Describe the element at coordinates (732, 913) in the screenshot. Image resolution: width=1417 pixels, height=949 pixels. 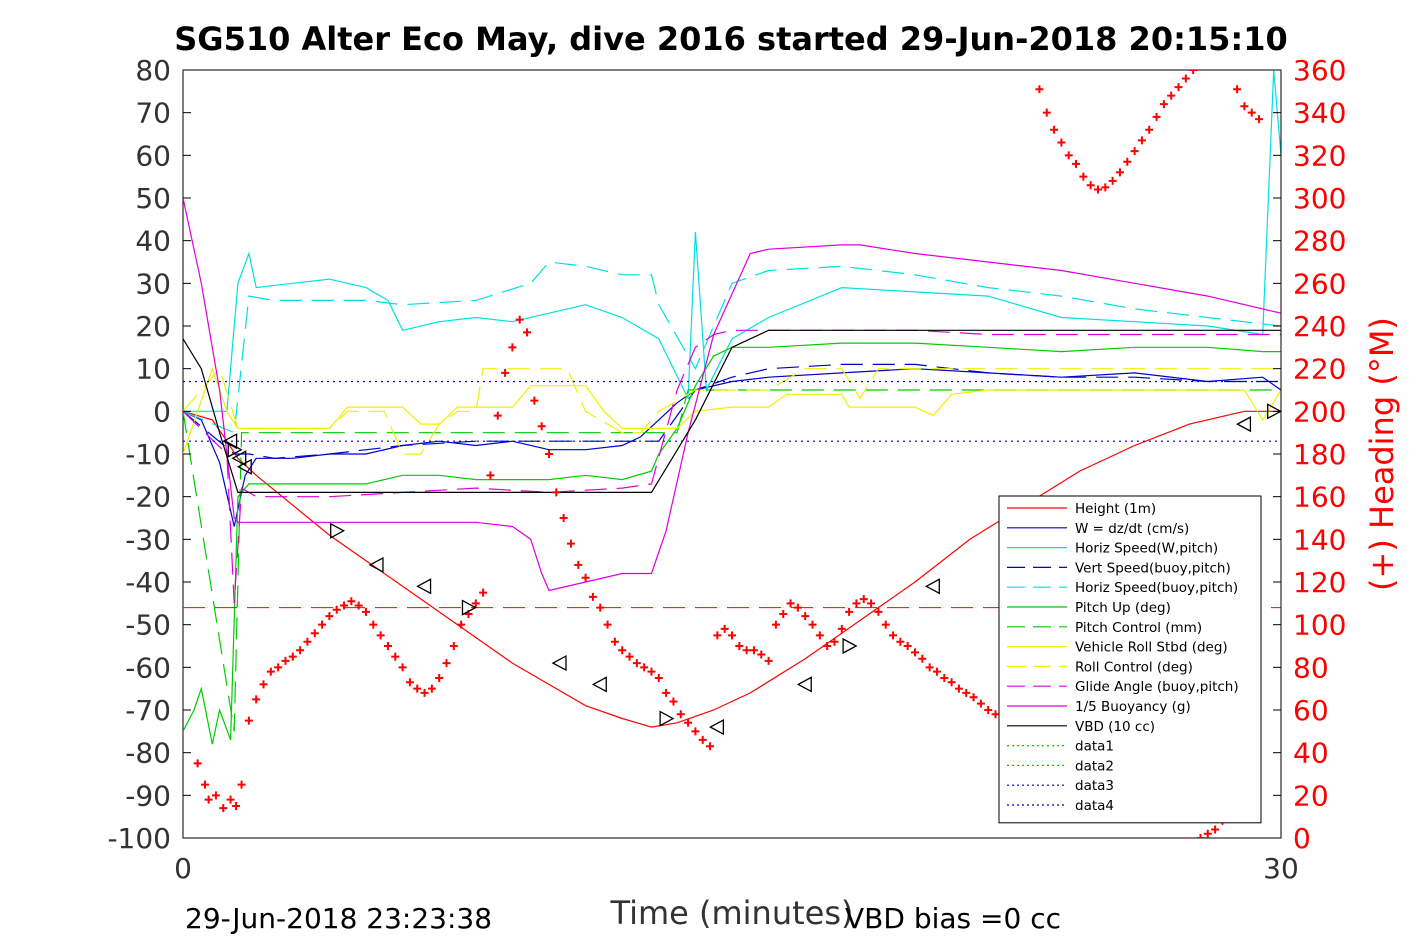
I see `x-axis-label: Time (minutes)` at that location.